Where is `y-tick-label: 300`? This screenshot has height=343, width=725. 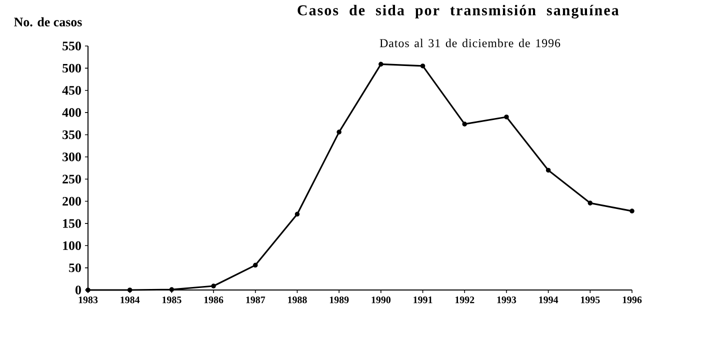
y-tick-label: 300 is located at coordinates (71, 157).